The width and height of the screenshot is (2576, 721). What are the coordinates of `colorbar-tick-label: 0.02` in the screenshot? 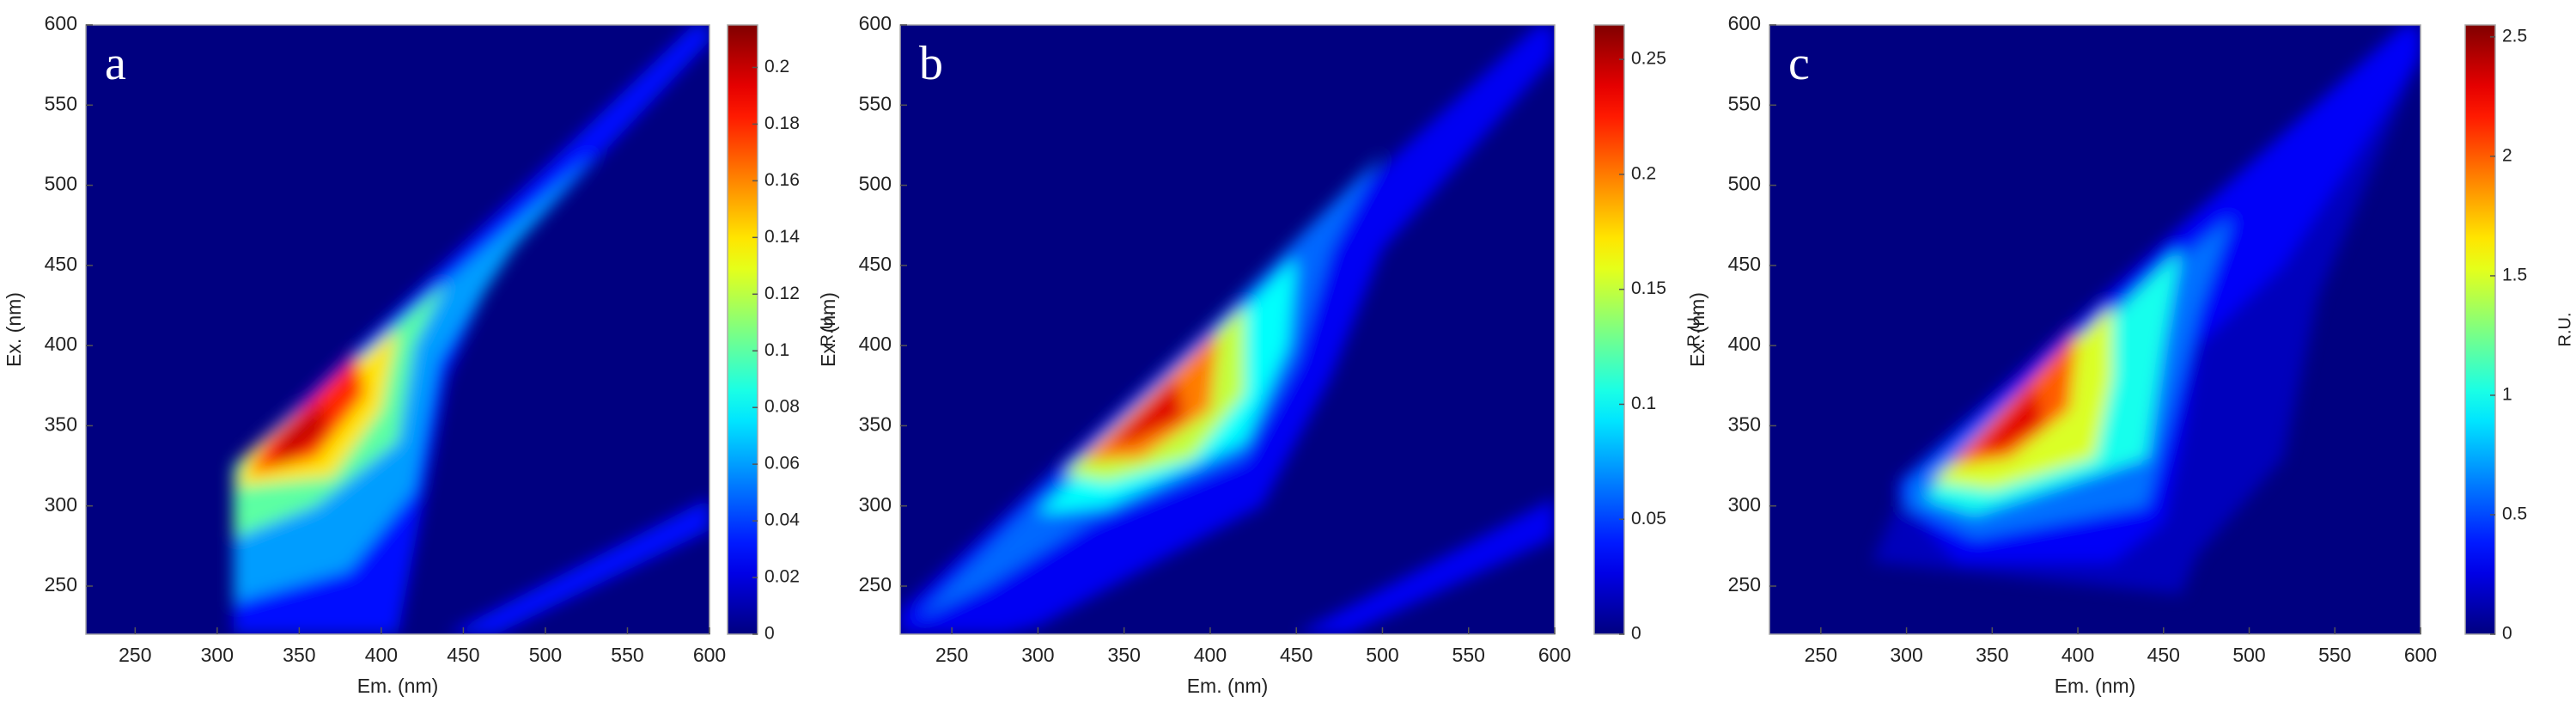 It's located at (782, 577).